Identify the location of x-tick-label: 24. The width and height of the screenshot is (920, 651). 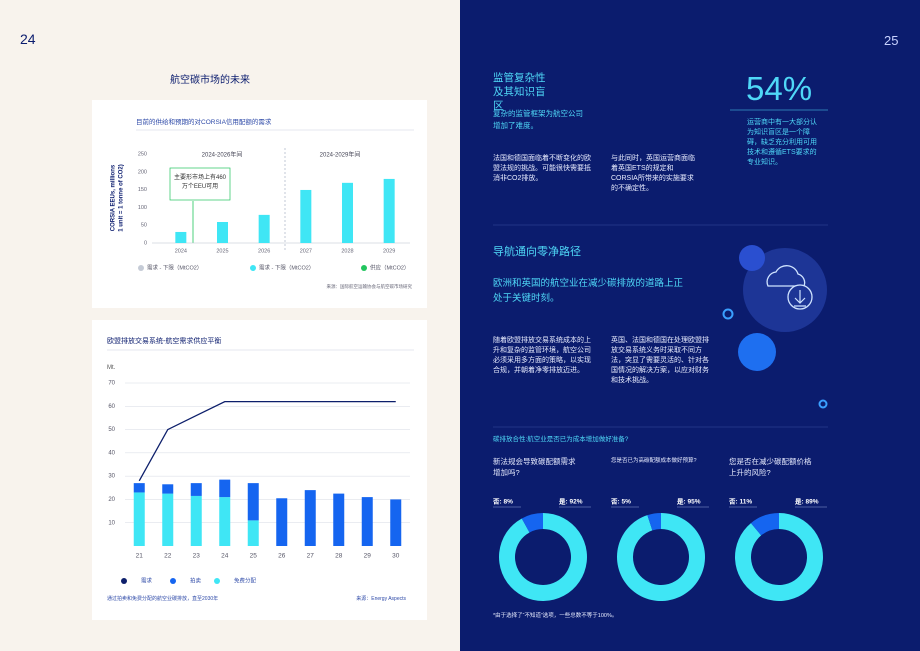
(225, 556).